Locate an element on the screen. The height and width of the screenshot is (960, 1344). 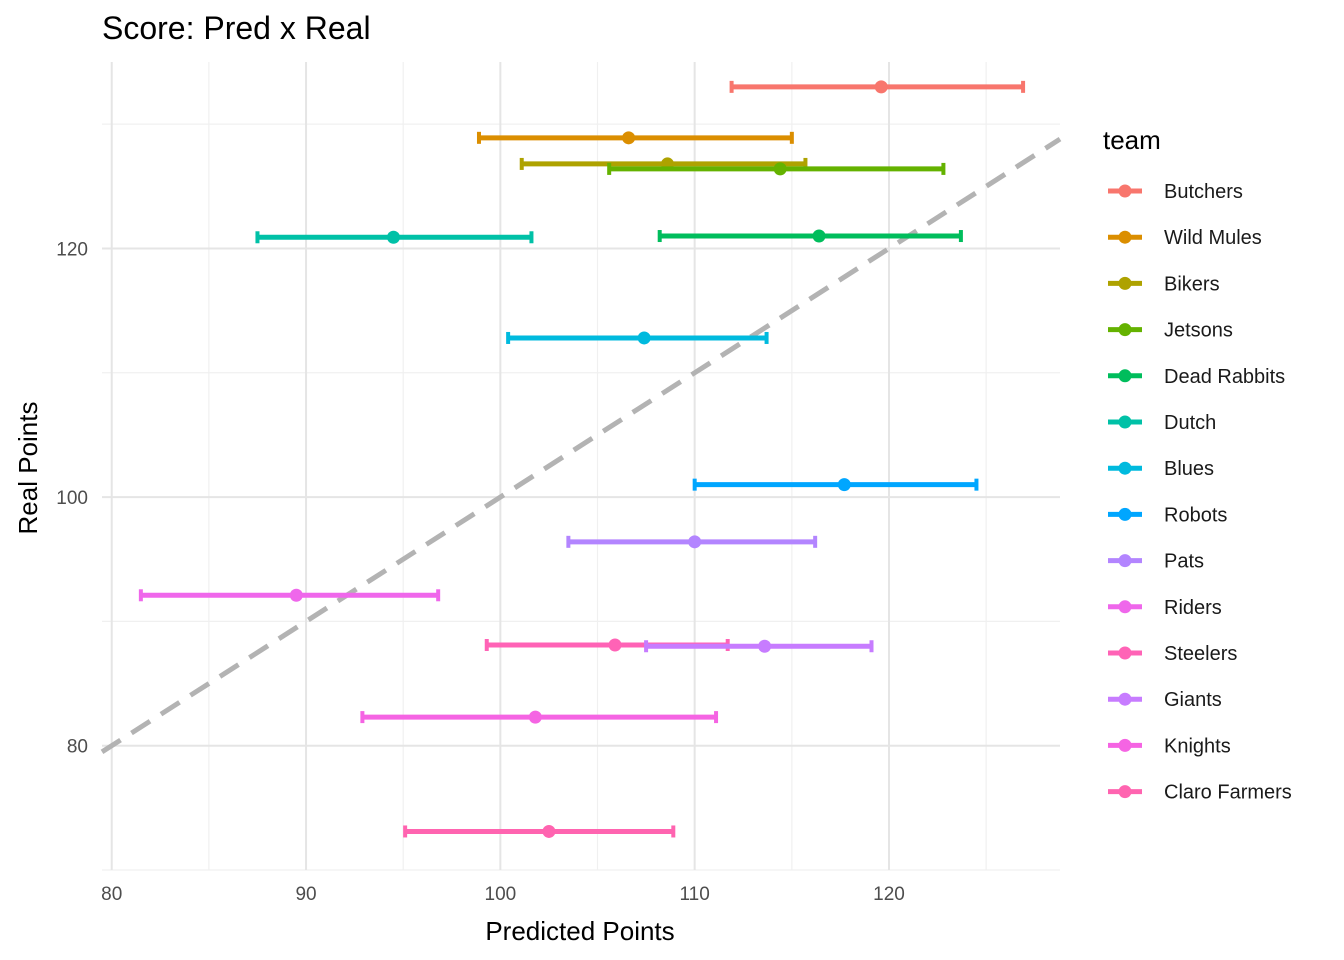
series-blues is located at coordinates (637, 338).